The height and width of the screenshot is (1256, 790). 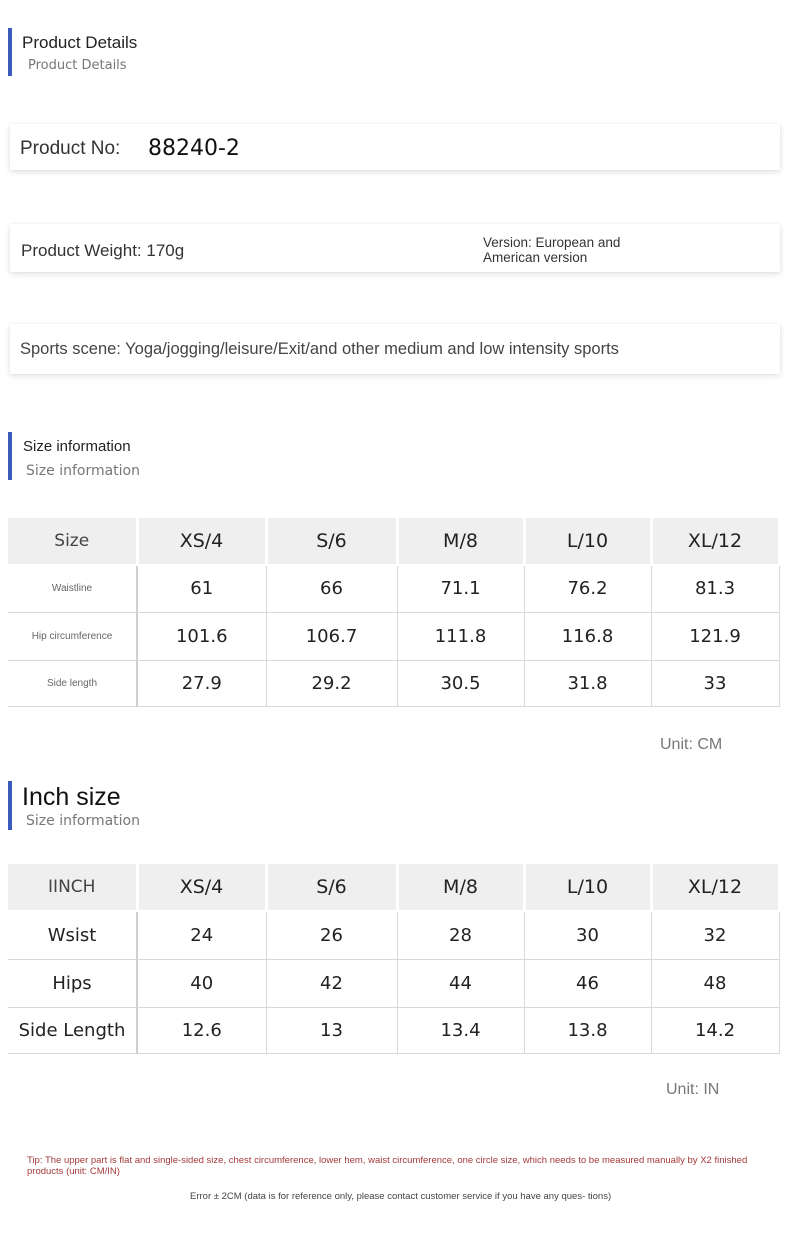 What do you see at coordinates (332, 683) in the screenshot?
I see `table-cell: 29.2` at bounding box center [332, 683].